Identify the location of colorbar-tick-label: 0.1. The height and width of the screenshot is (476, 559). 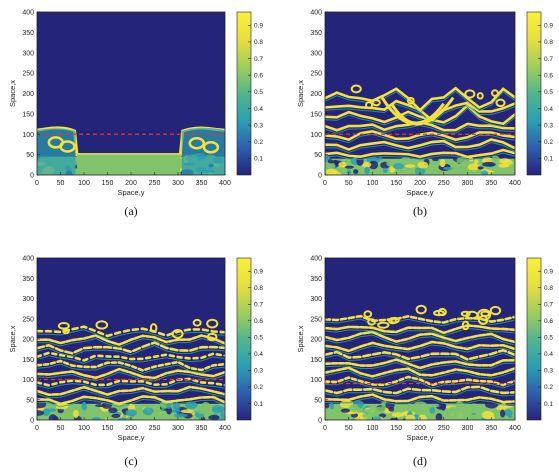
(548, 404).